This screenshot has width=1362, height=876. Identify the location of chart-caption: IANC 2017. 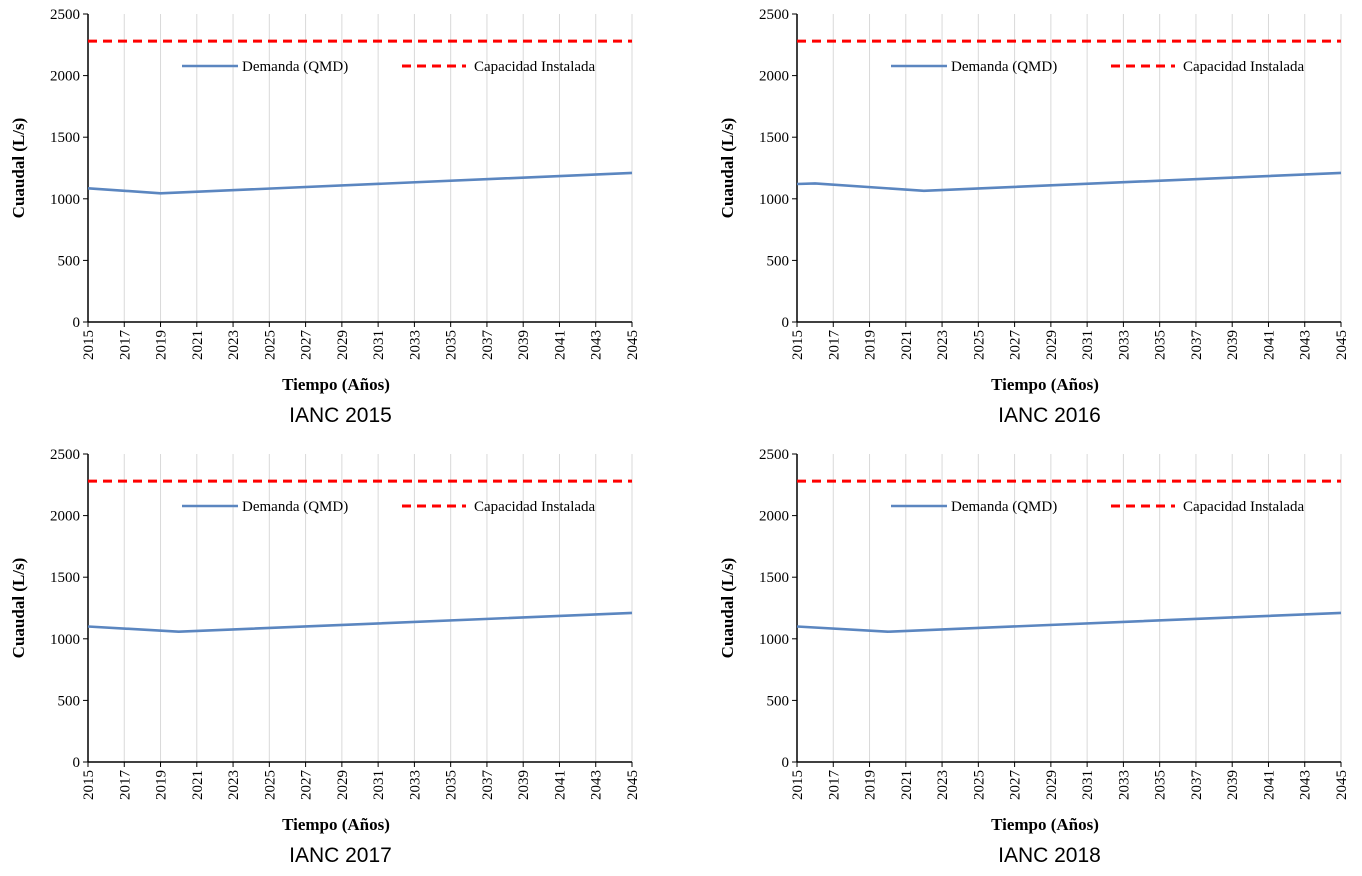
(340, 855).